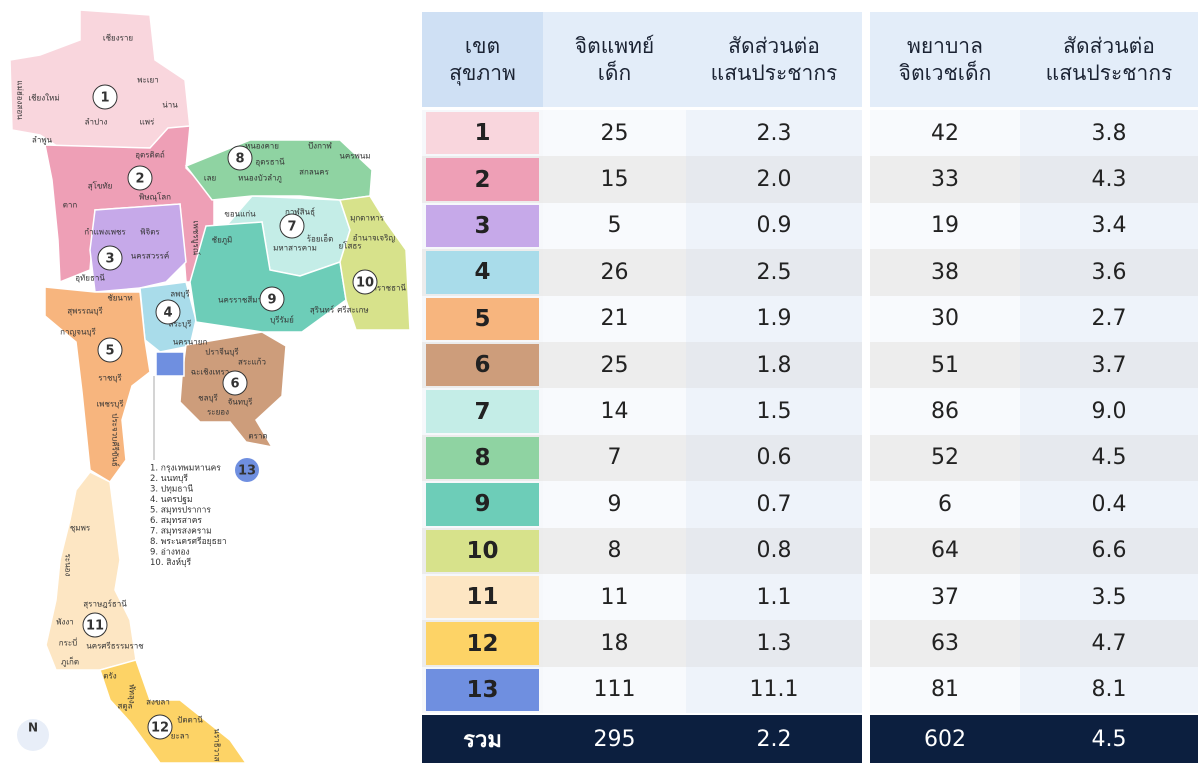 The image size is (1198, 763). I want to click on data-cell: 0.8, so click(774, 550).